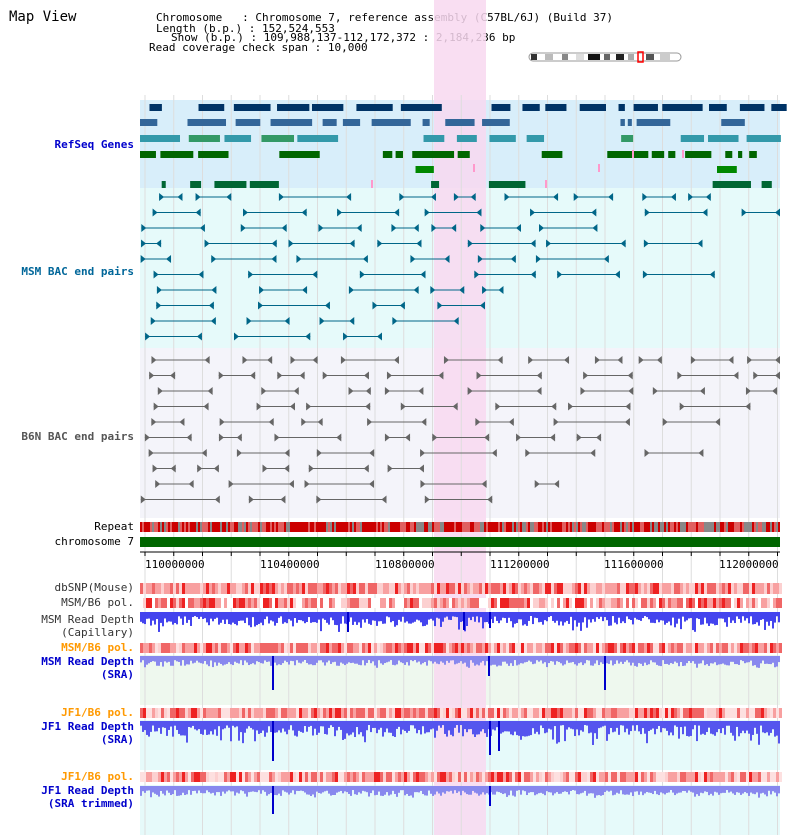  Describe the element at coordinates (117, 674) in the screenshot. I see `msm-depth-sra-sub-label: (SRA)` at that location.